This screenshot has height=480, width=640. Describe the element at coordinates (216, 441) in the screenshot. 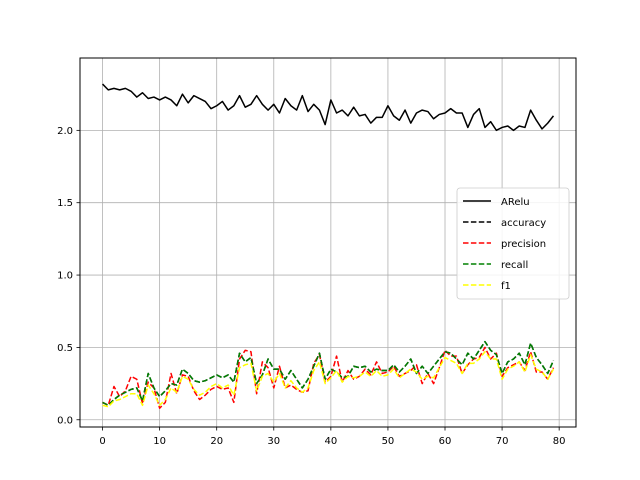

I see `x-tick-label: 20` at that location.